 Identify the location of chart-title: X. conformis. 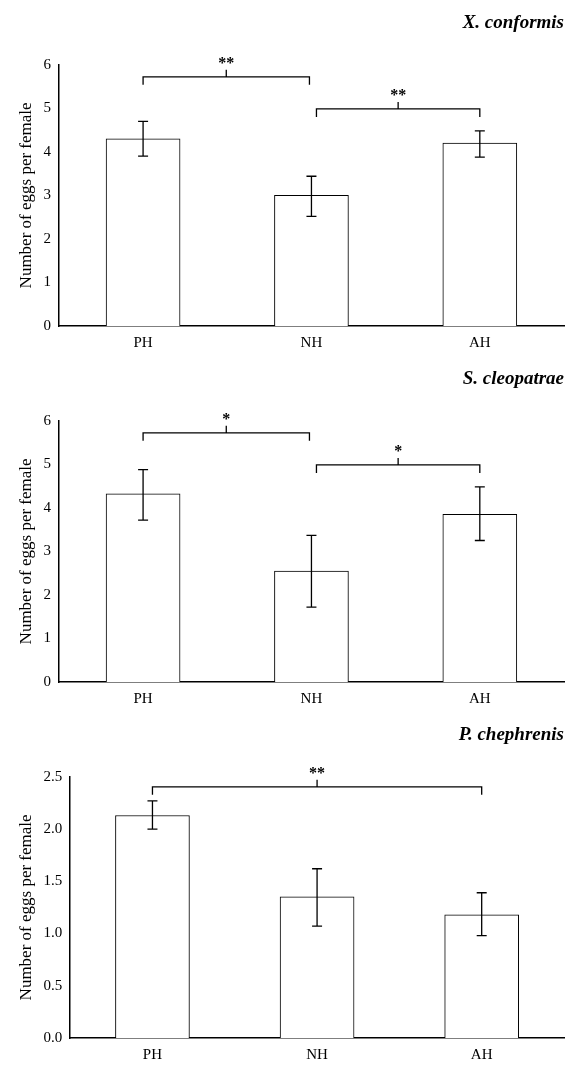
(512, 22).